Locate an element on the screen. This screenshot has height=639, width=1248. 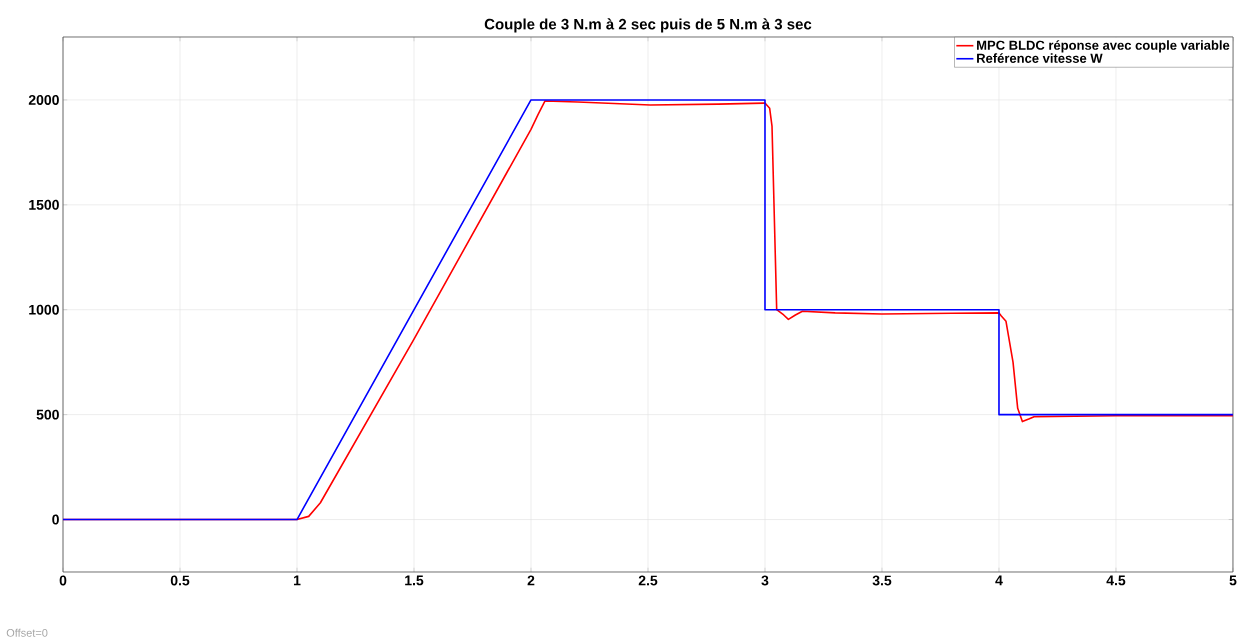
x-tick-label: 4.5 is located at coordinates (1116, 580).